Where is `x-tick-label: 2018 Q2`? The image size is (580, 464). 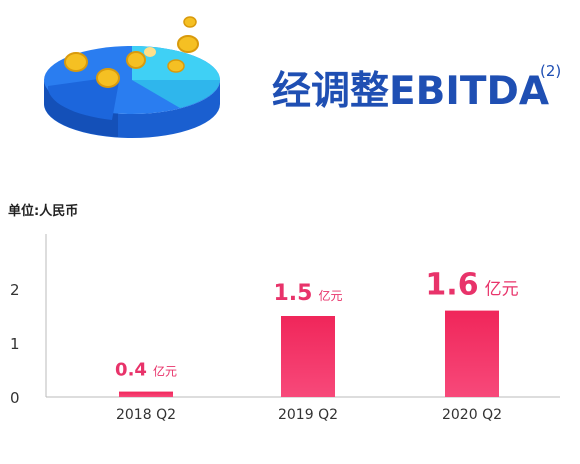 x-tick-label: 2018 Q2 is located at coordinates (146, 415).